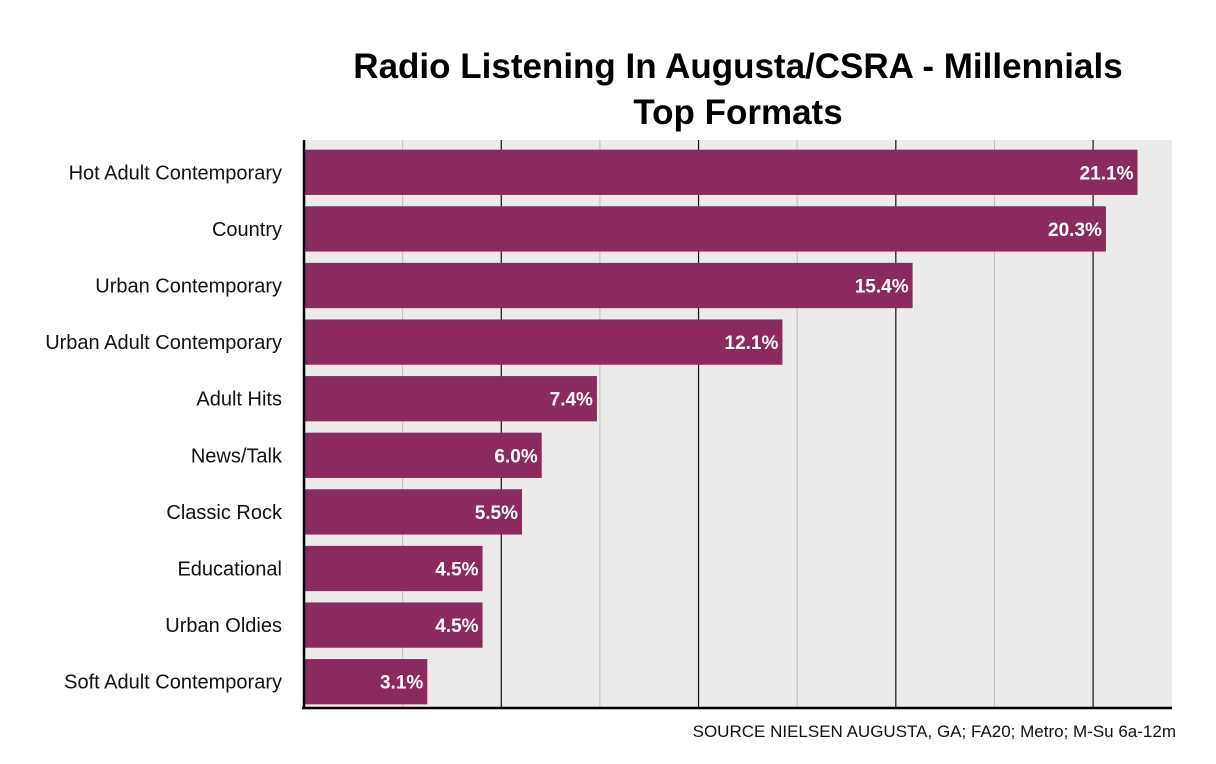 This screenshot has height=764, width=1216. What do you see at coordinates (237, 456) in the screenshot?
I see `category-label-6: News/Talk` at bounding box center [237, 456].